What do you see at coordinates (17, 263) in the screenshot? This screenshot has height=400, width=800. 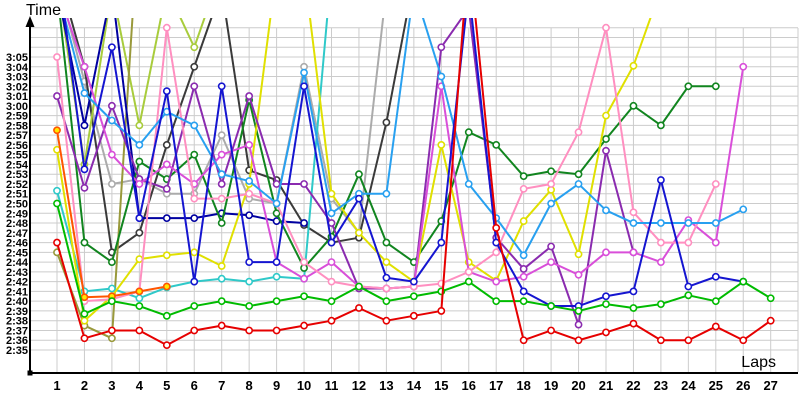 I see `y-tick-label: 2:44` at bounding box center [17, 263].